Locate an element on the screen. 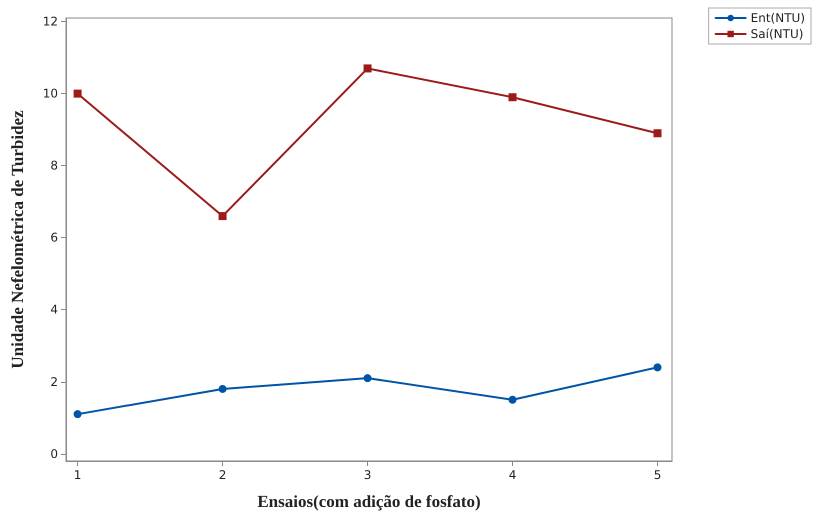  y-tick-label: 8 is located at coordinates (54, 165).